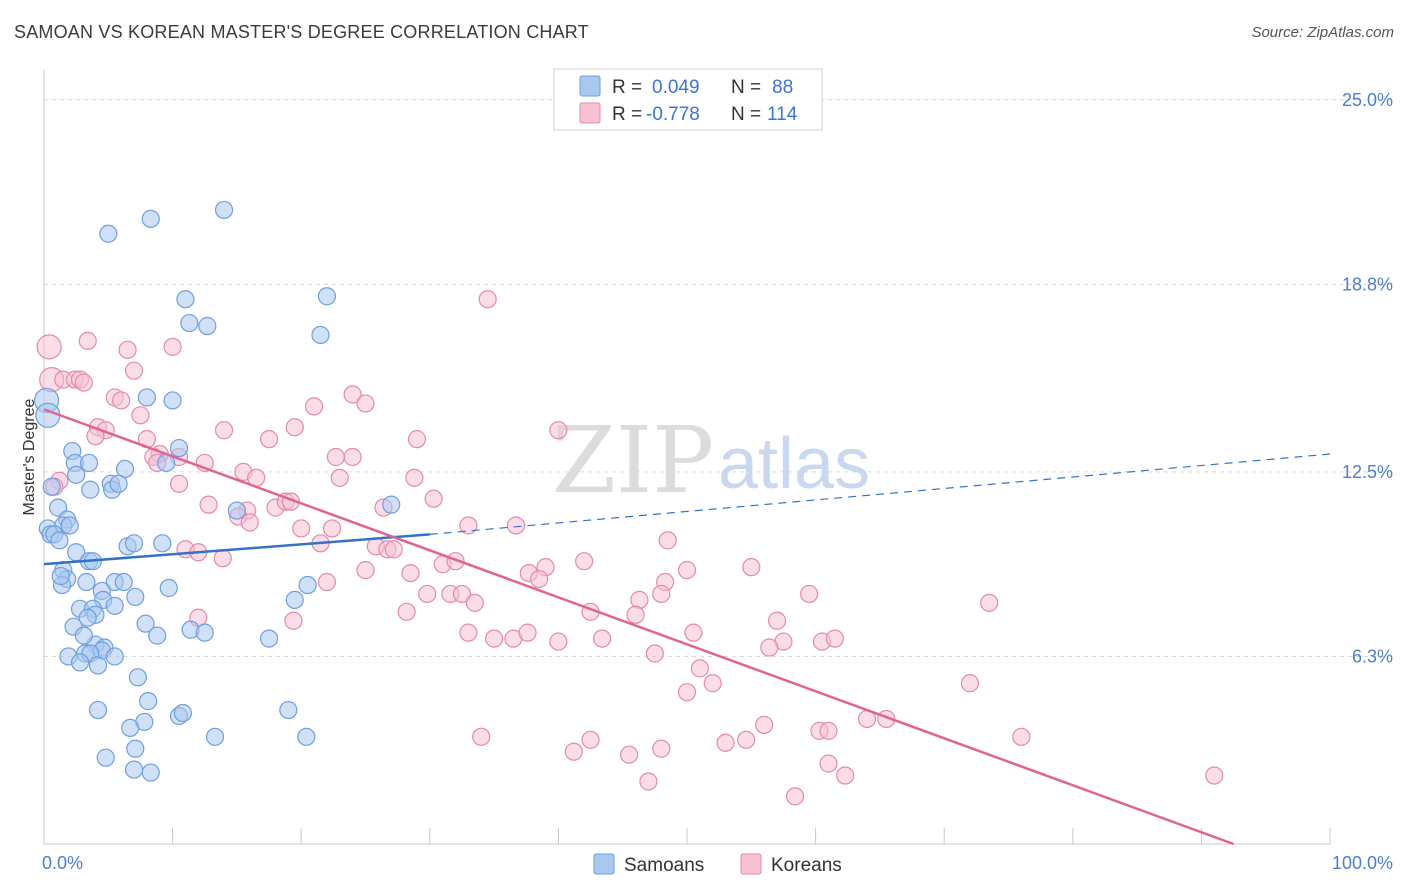 Image resolution: width=1406 pixels, height=892 pixels. Describe the element at coordinates (1362, 863) in the screenshot. I see `x-tick-label-right: 100.0%` at that location.